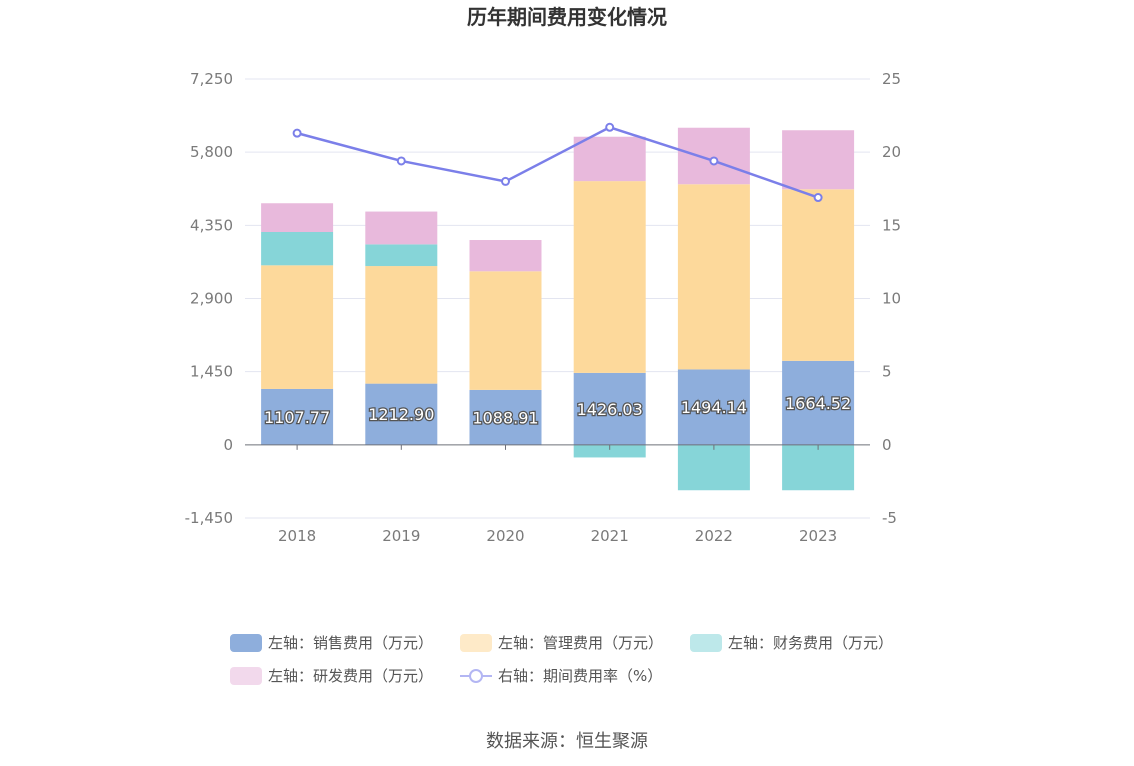 The image size is (1134, 766). I want to click on right-axis-tick: 10, so click(891, 299).